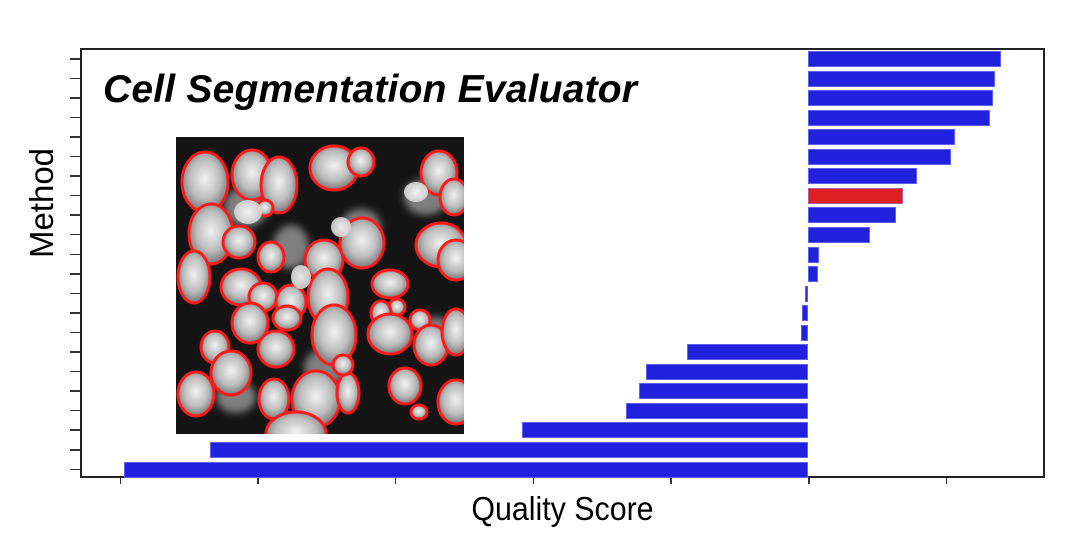  Describe the element at coordinates (899, 117) in the screenshot. I see `bar-m4` at that location.